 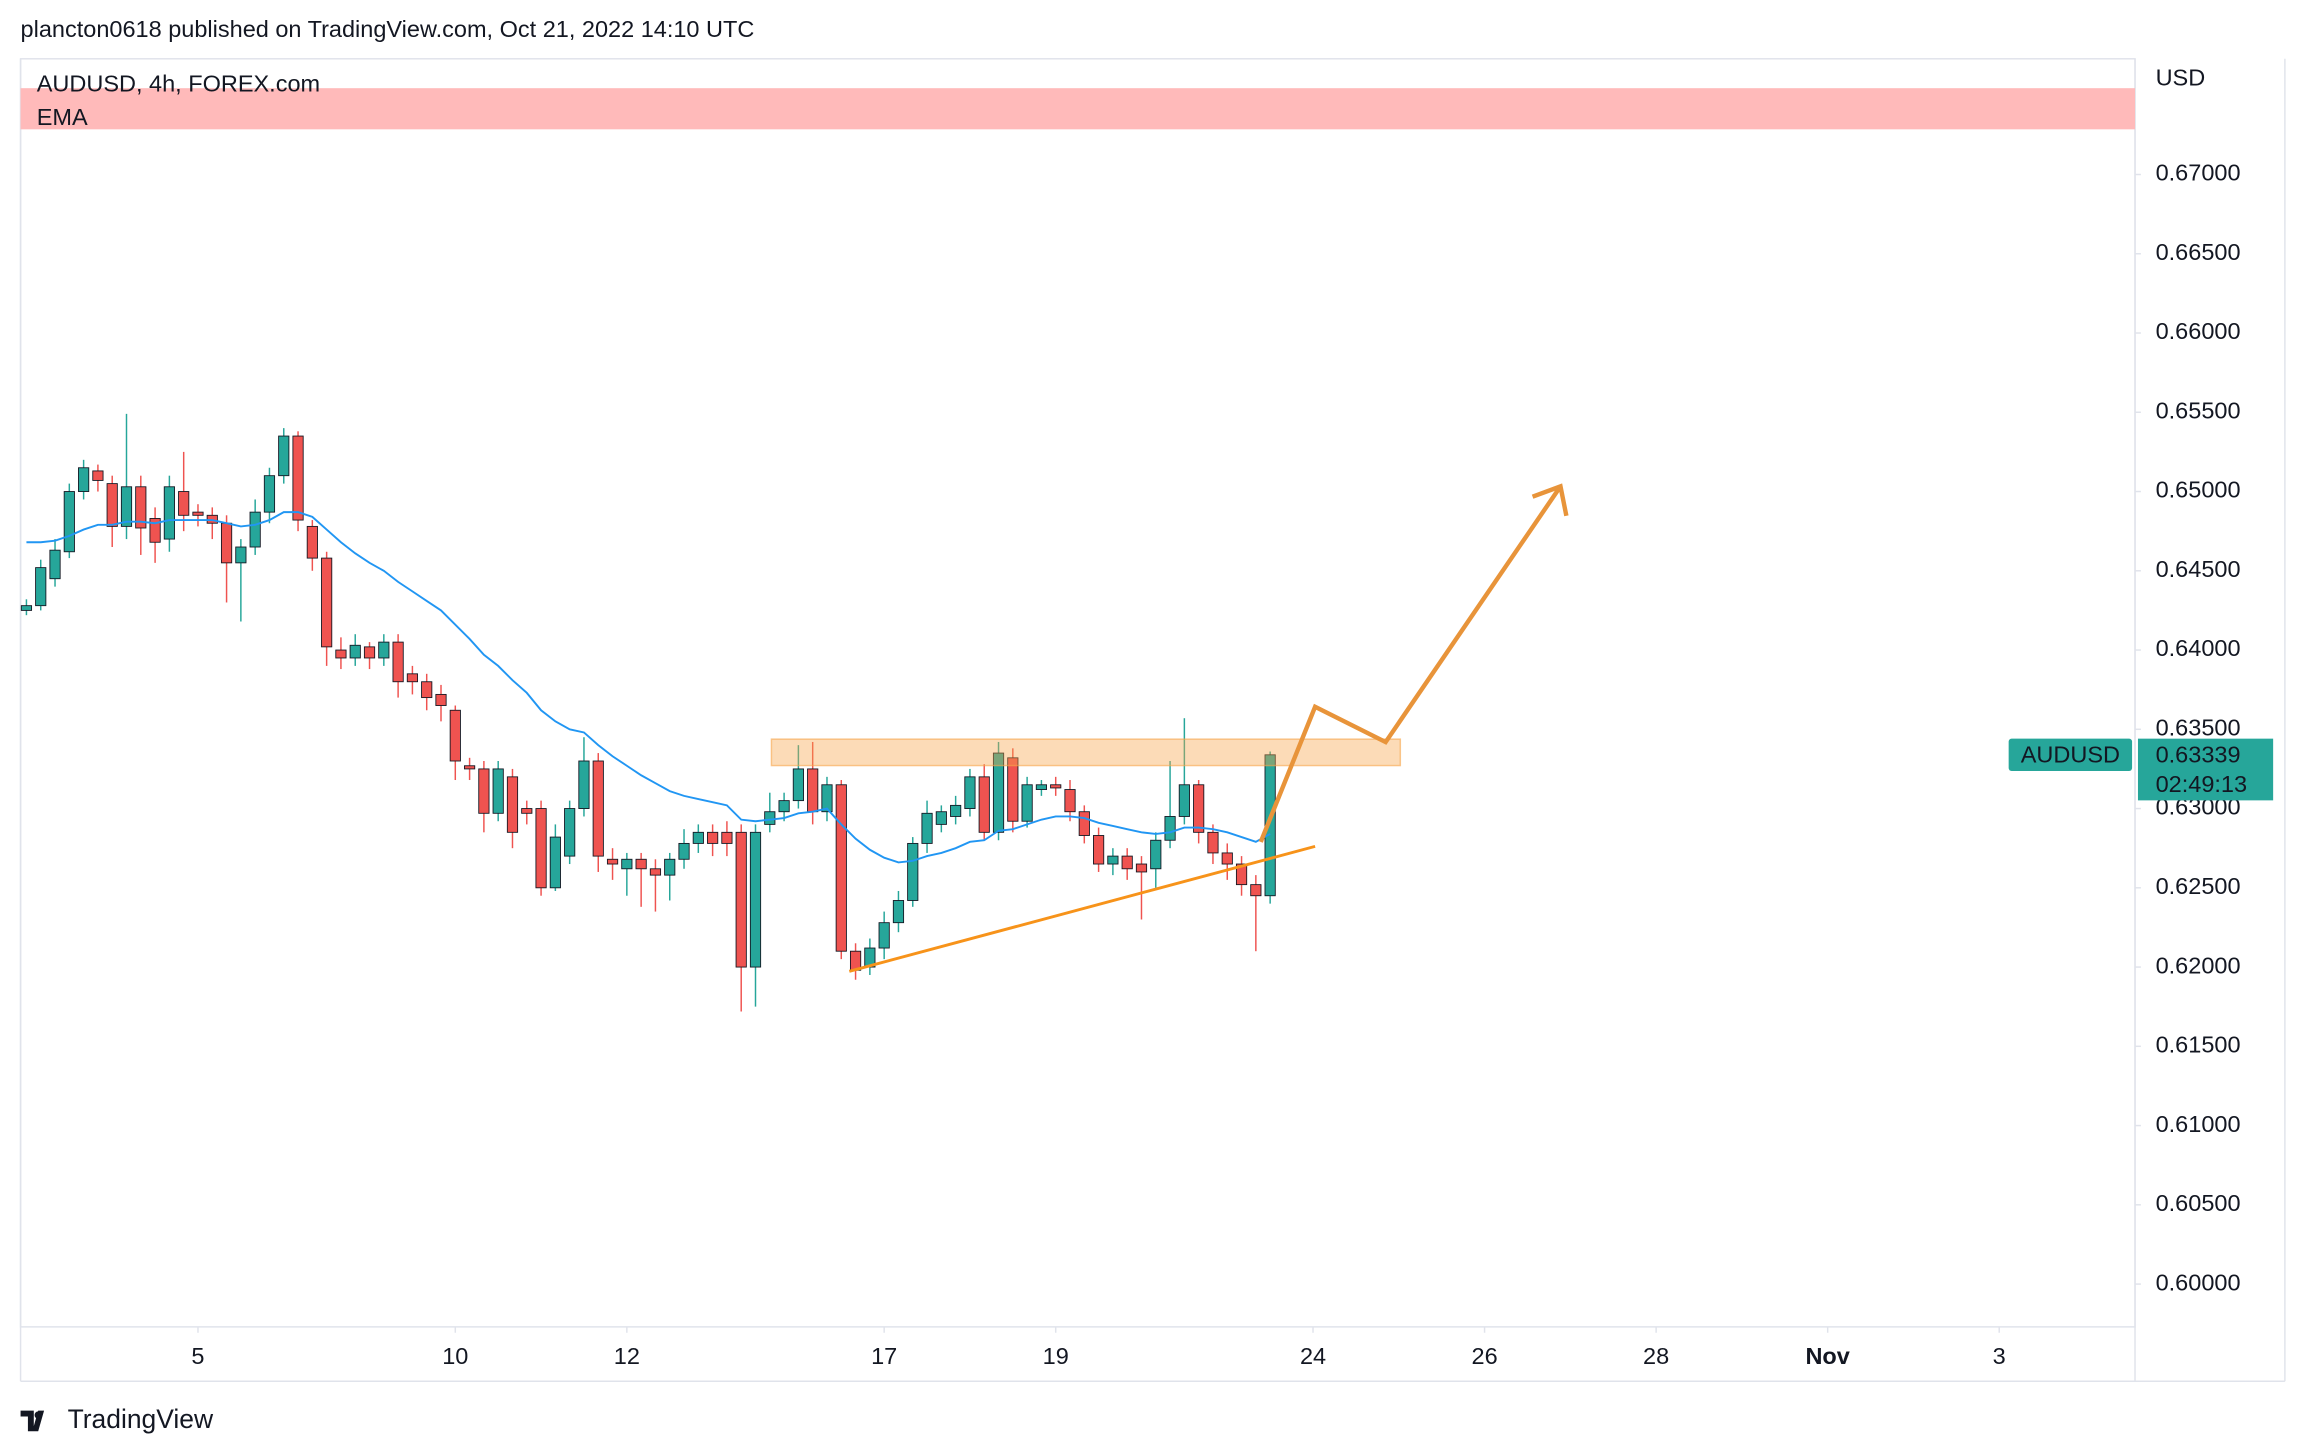 What do you see at coordinates (2181, 78) in the screenshot?
I see `currency-label: USD` at bounding box center [2181, 78].